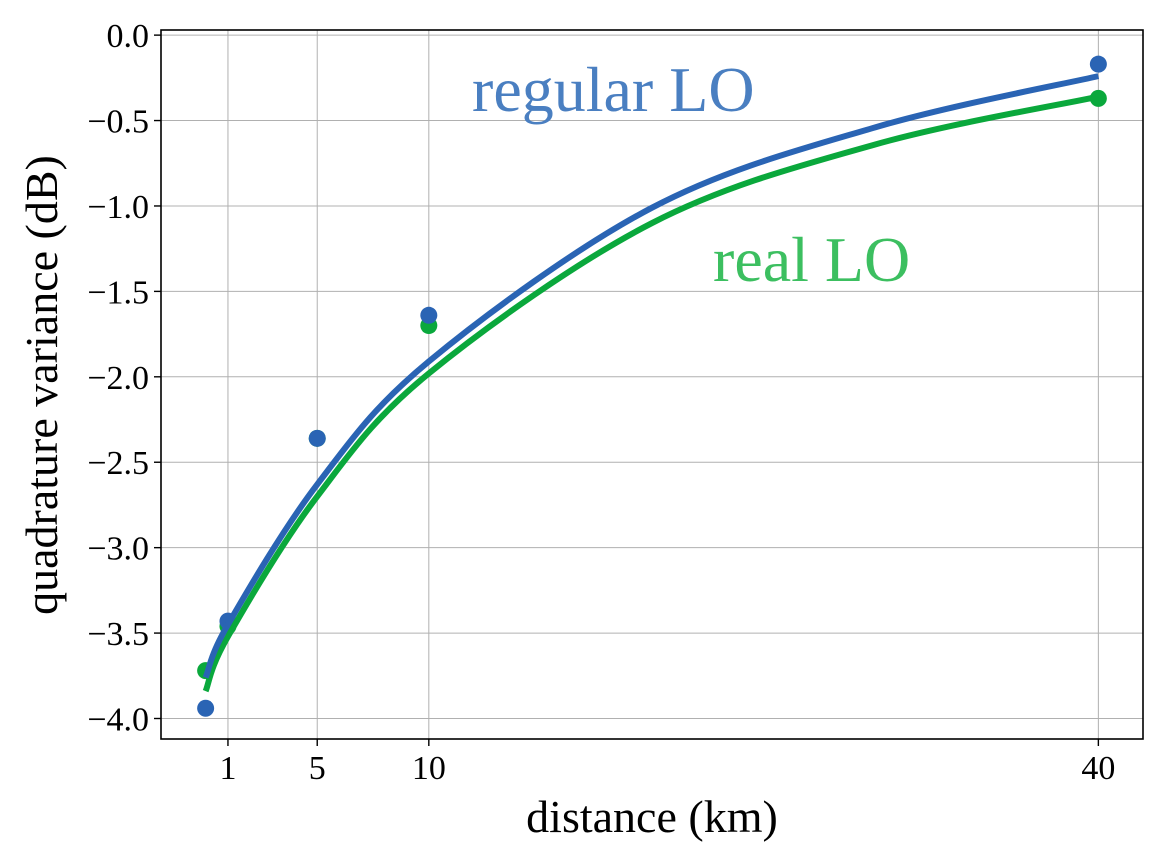  I want to click on y-tick-label: −0.5, so click(118, 122).